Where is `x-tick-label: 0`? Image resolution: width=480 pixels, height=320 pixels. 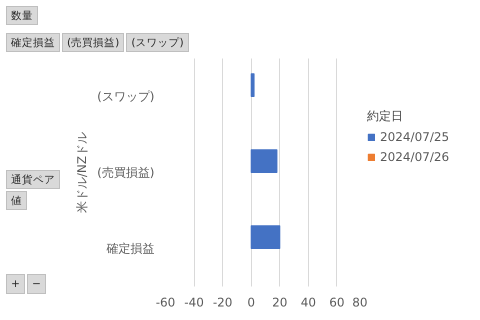
x-tick-label: 0 is located at coordinates (251, 303).